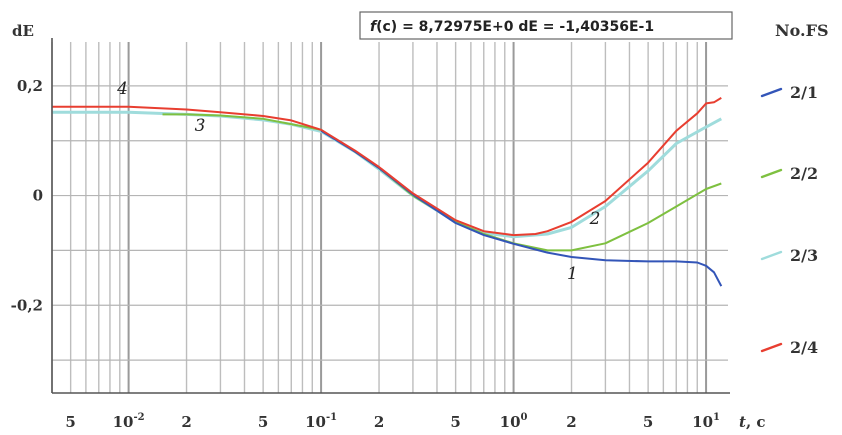 The height and width of the screenshot is (435, 842). What do you see at coordinates (38, 196) in the screenshot?
I see `y-tick-label: 0` at bounding box center [38, 196].